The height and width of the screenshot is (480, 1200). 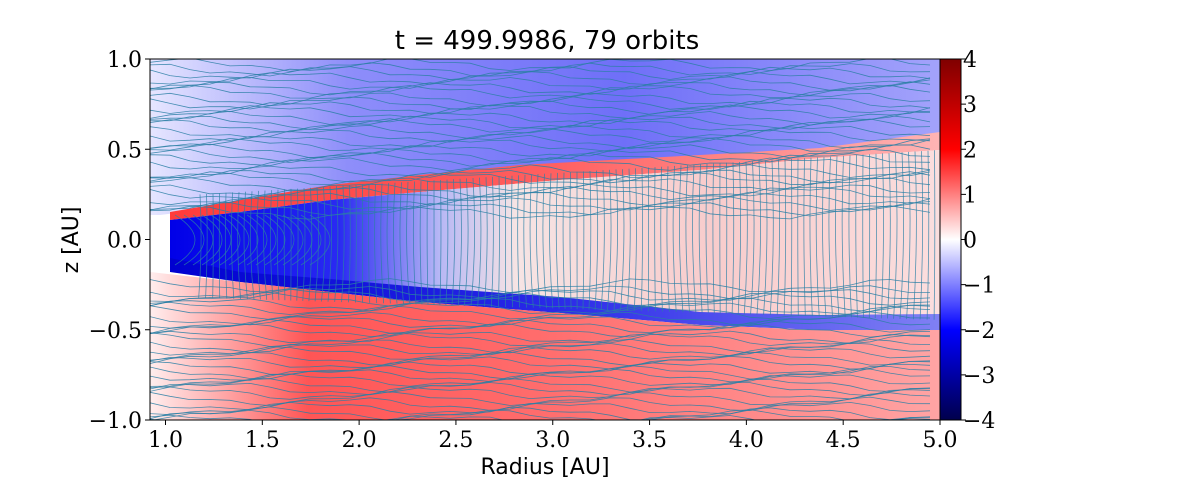 I want to click on x-tick-label: 4.5, so click(x=843, y=440).